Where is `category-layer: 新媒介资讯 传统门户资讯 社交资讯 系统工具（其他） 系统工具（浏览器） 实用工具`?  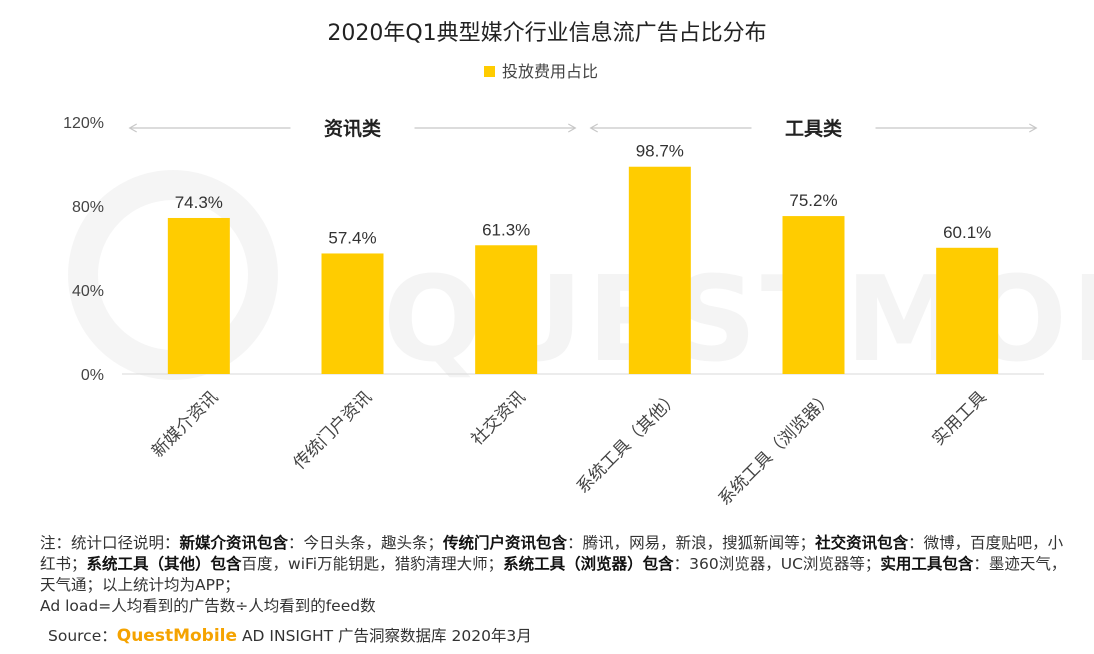 category-layer: 新媒介资讯 传统门户资讯 社交资讯 系统工具（其他） 系统工具（浏览器） 实用工具 is located at coordinates (569, 448).